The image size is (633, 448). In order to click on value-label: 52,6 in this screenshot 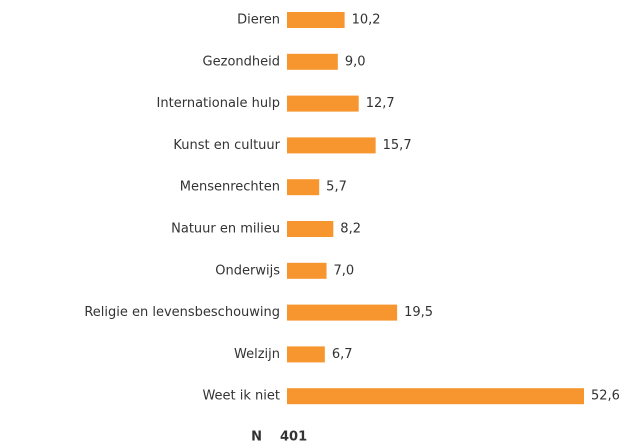, I will do `click(605, 396)`.